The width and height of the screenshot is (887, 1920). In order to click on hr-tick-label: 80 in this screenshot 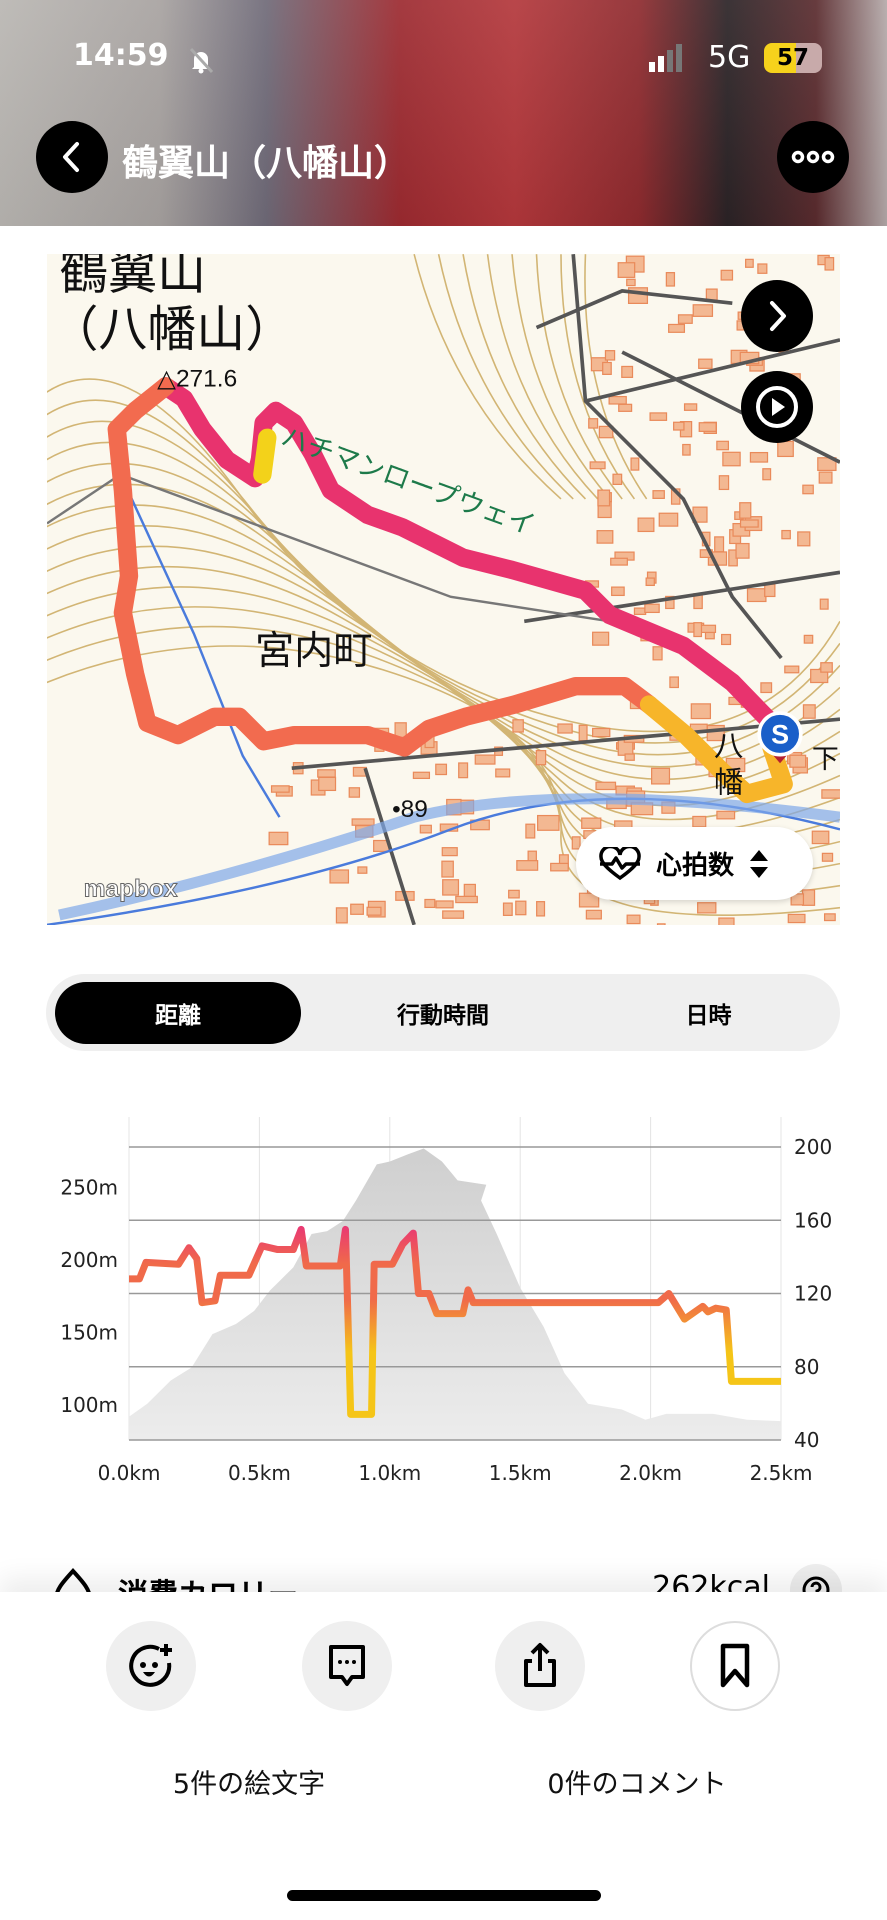, I will do `click(806, 1367)`.